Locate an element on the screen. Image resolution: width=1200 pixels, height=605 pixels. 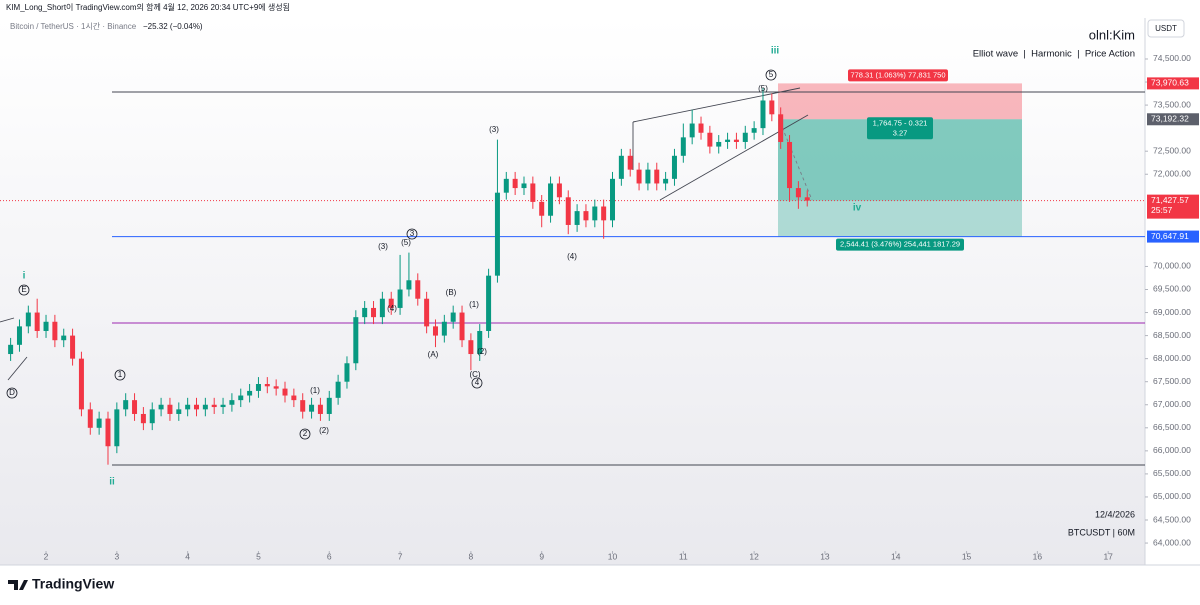
wave-label: 5 is located at coordinates (771, 74).